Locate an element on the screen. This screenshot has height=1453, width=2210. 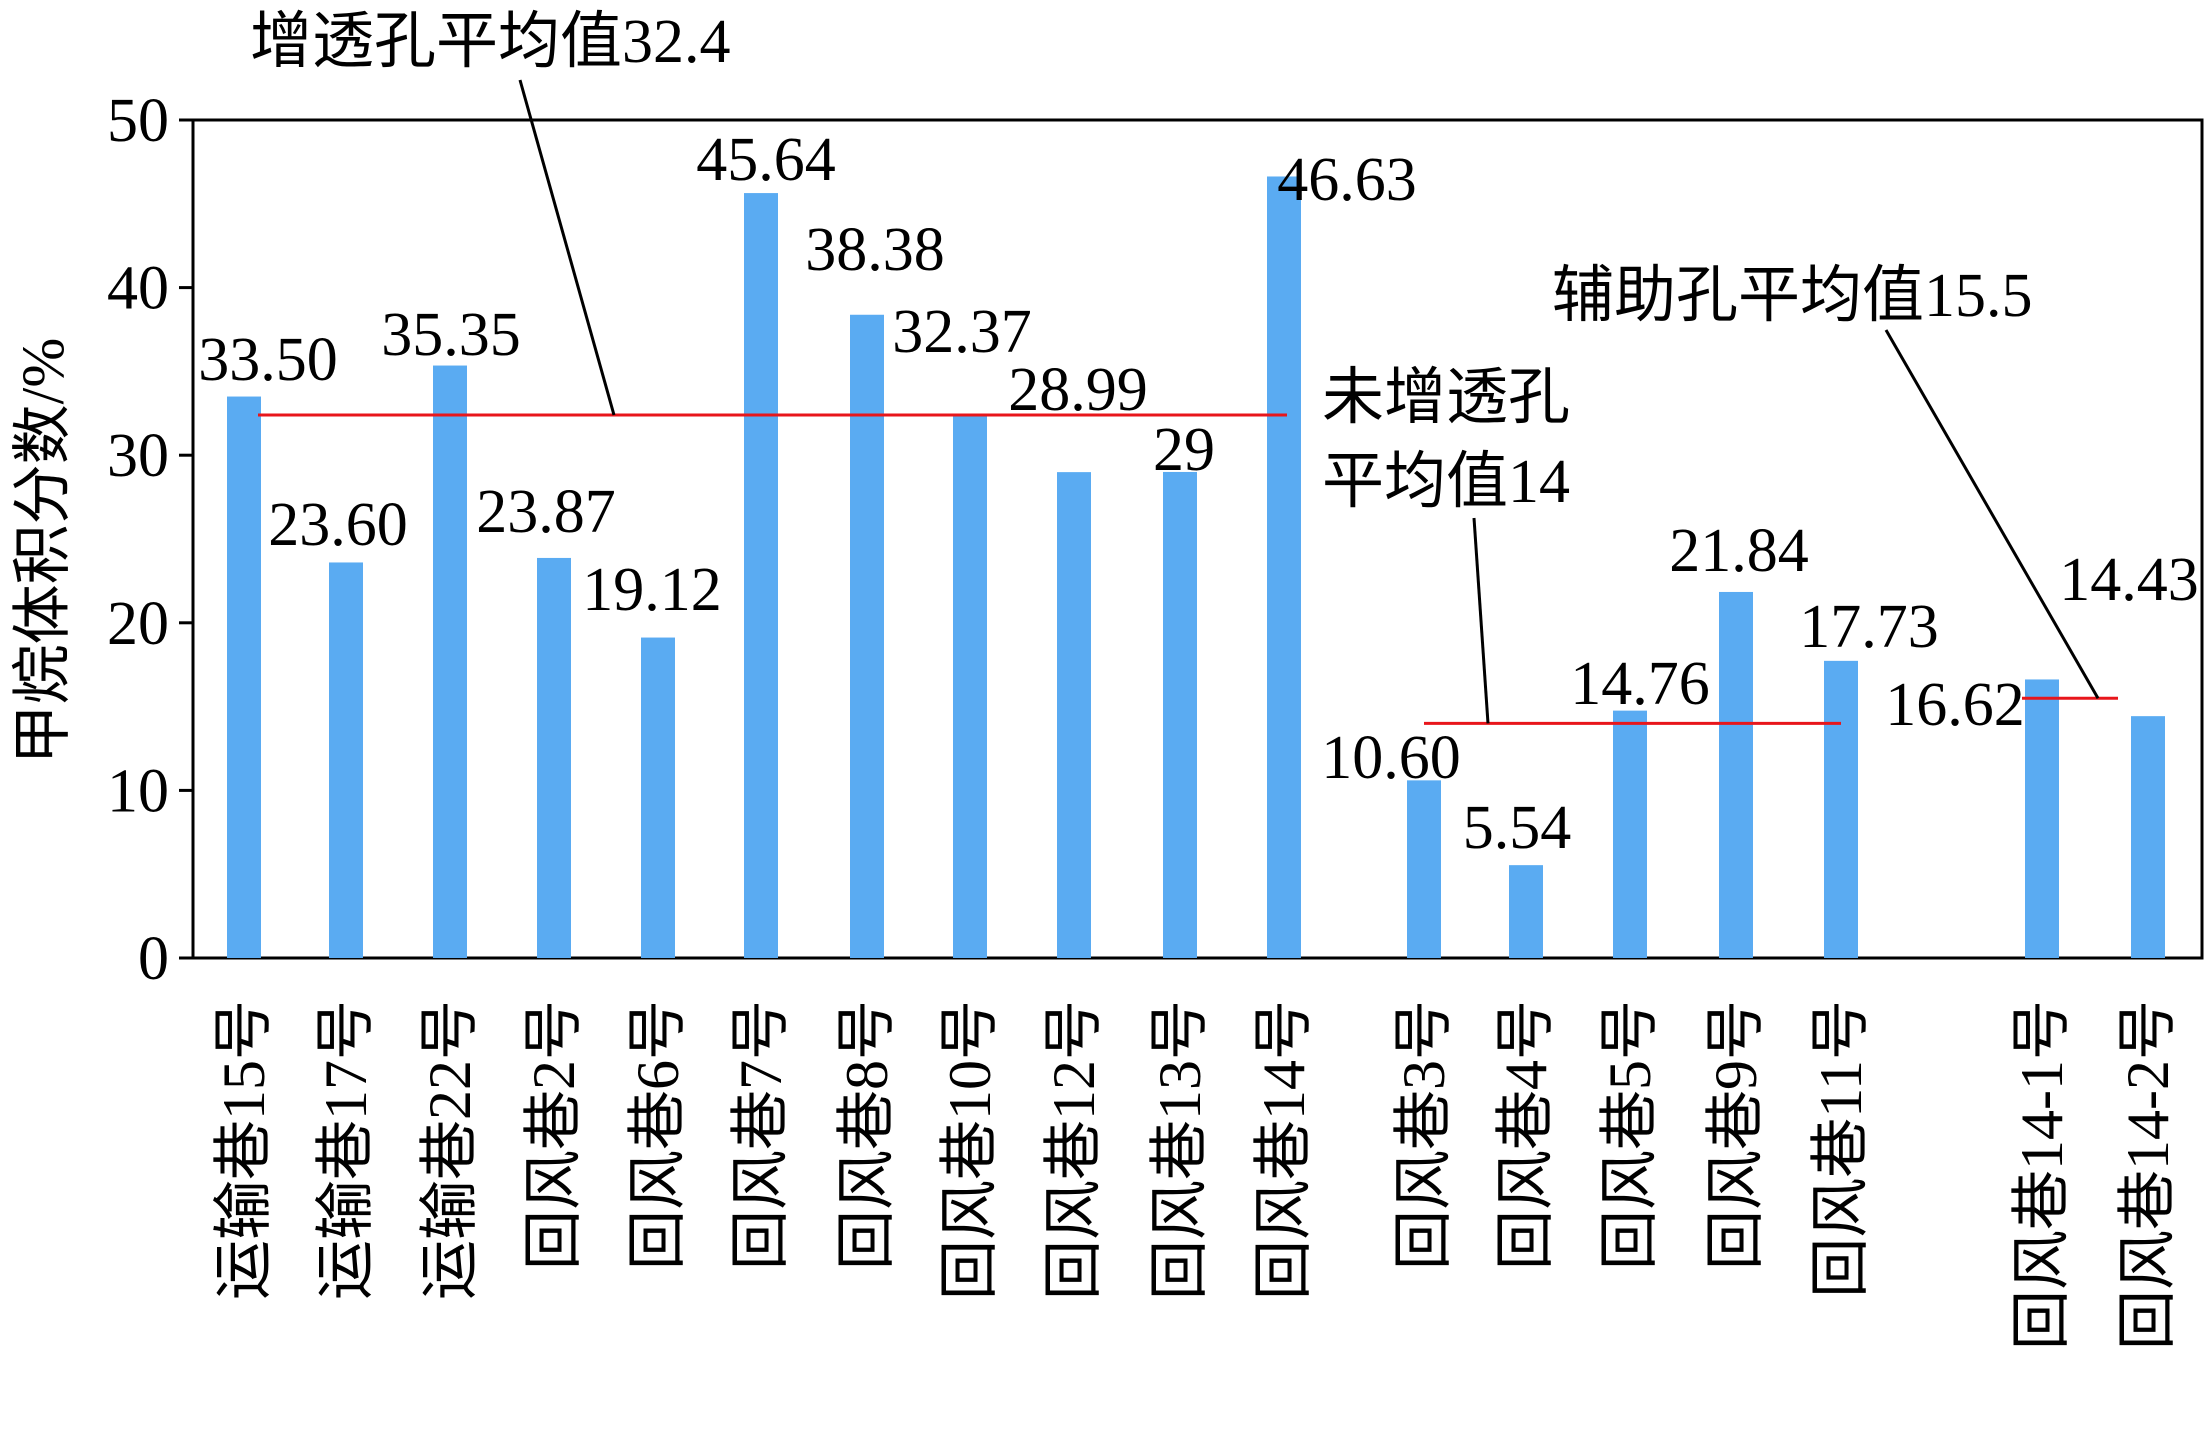
category-label: 运输巷17号 is located at coordinates (346, 1150).